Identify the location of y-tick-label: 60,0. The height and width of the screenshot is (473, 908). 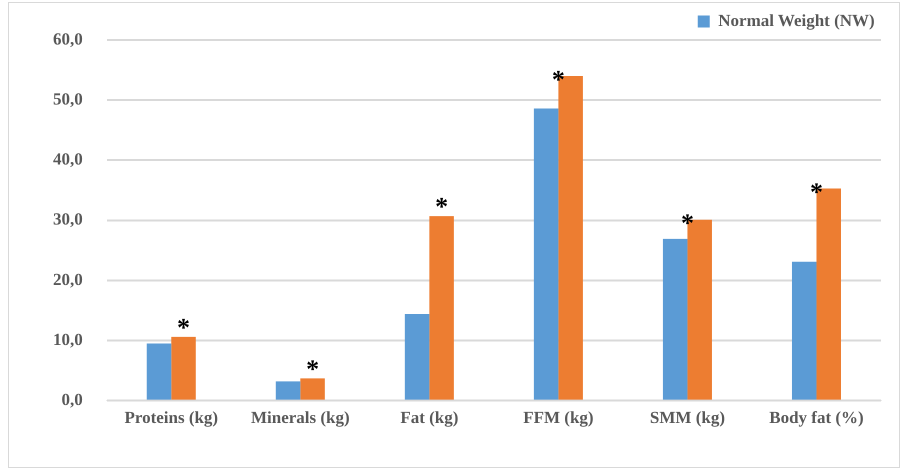
(68, 38).